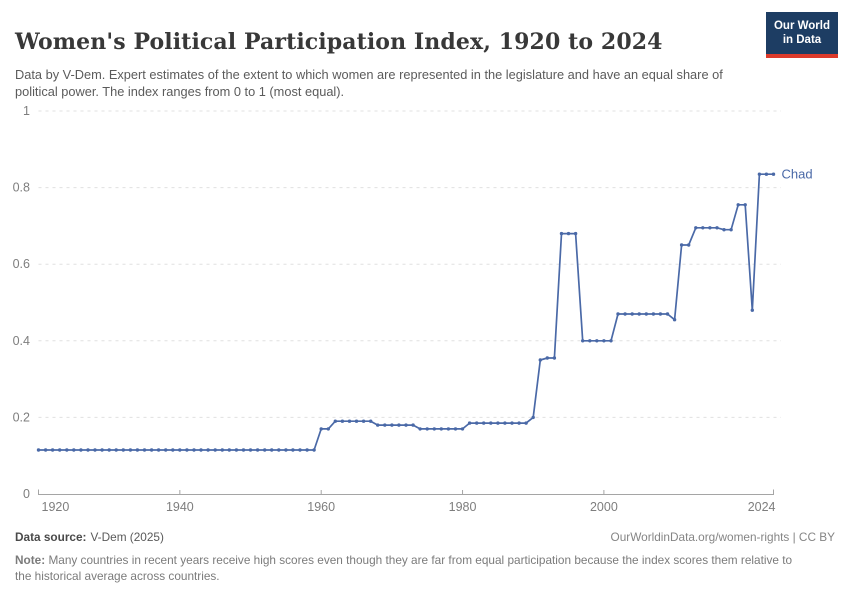  What do you see at coordinates (722, 537) in the screenshot?
I see `attribution-link: OurWorldinData.org/women-rights | CC BY` at bounding box center [722, 537].